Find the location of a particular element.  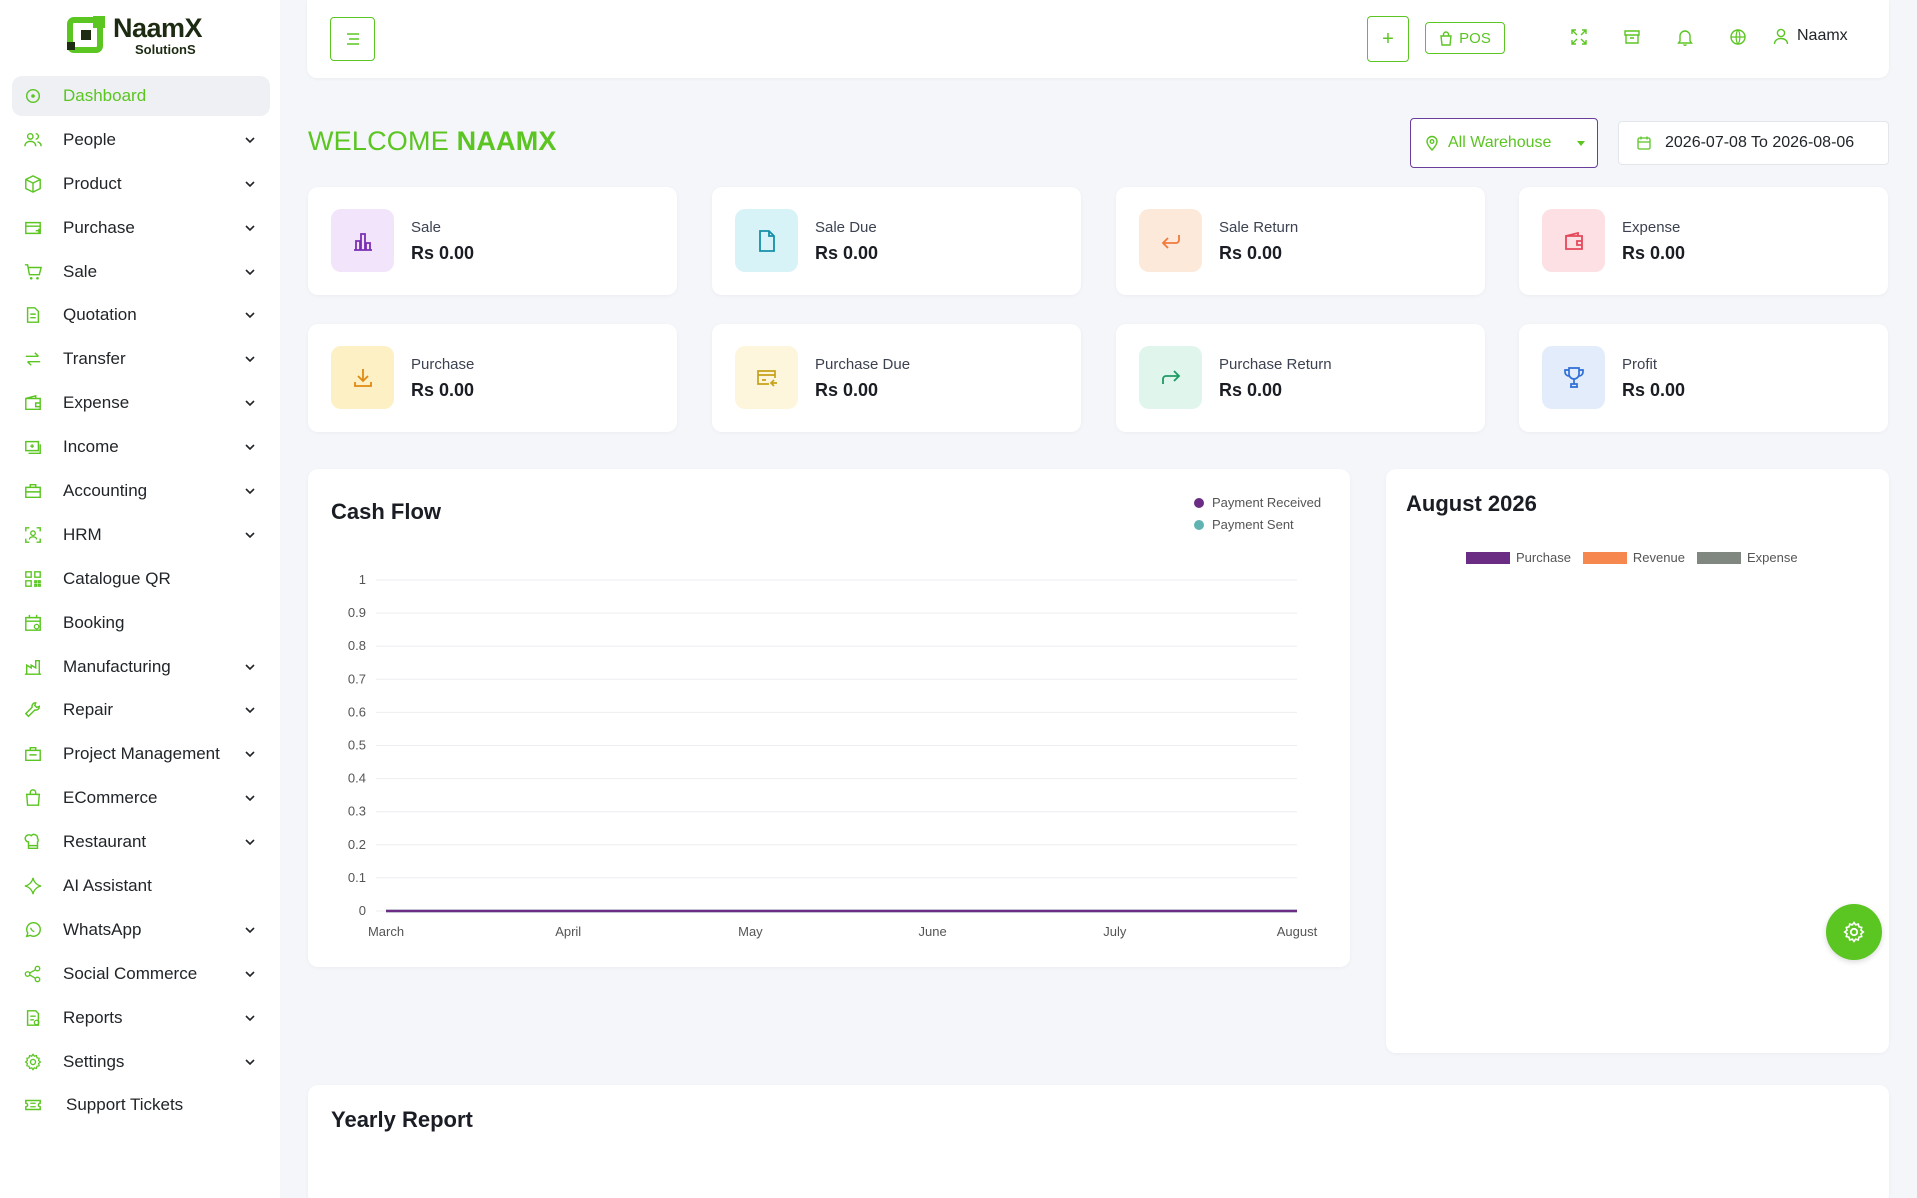

factory-icon is located at coordinates (33, 667).